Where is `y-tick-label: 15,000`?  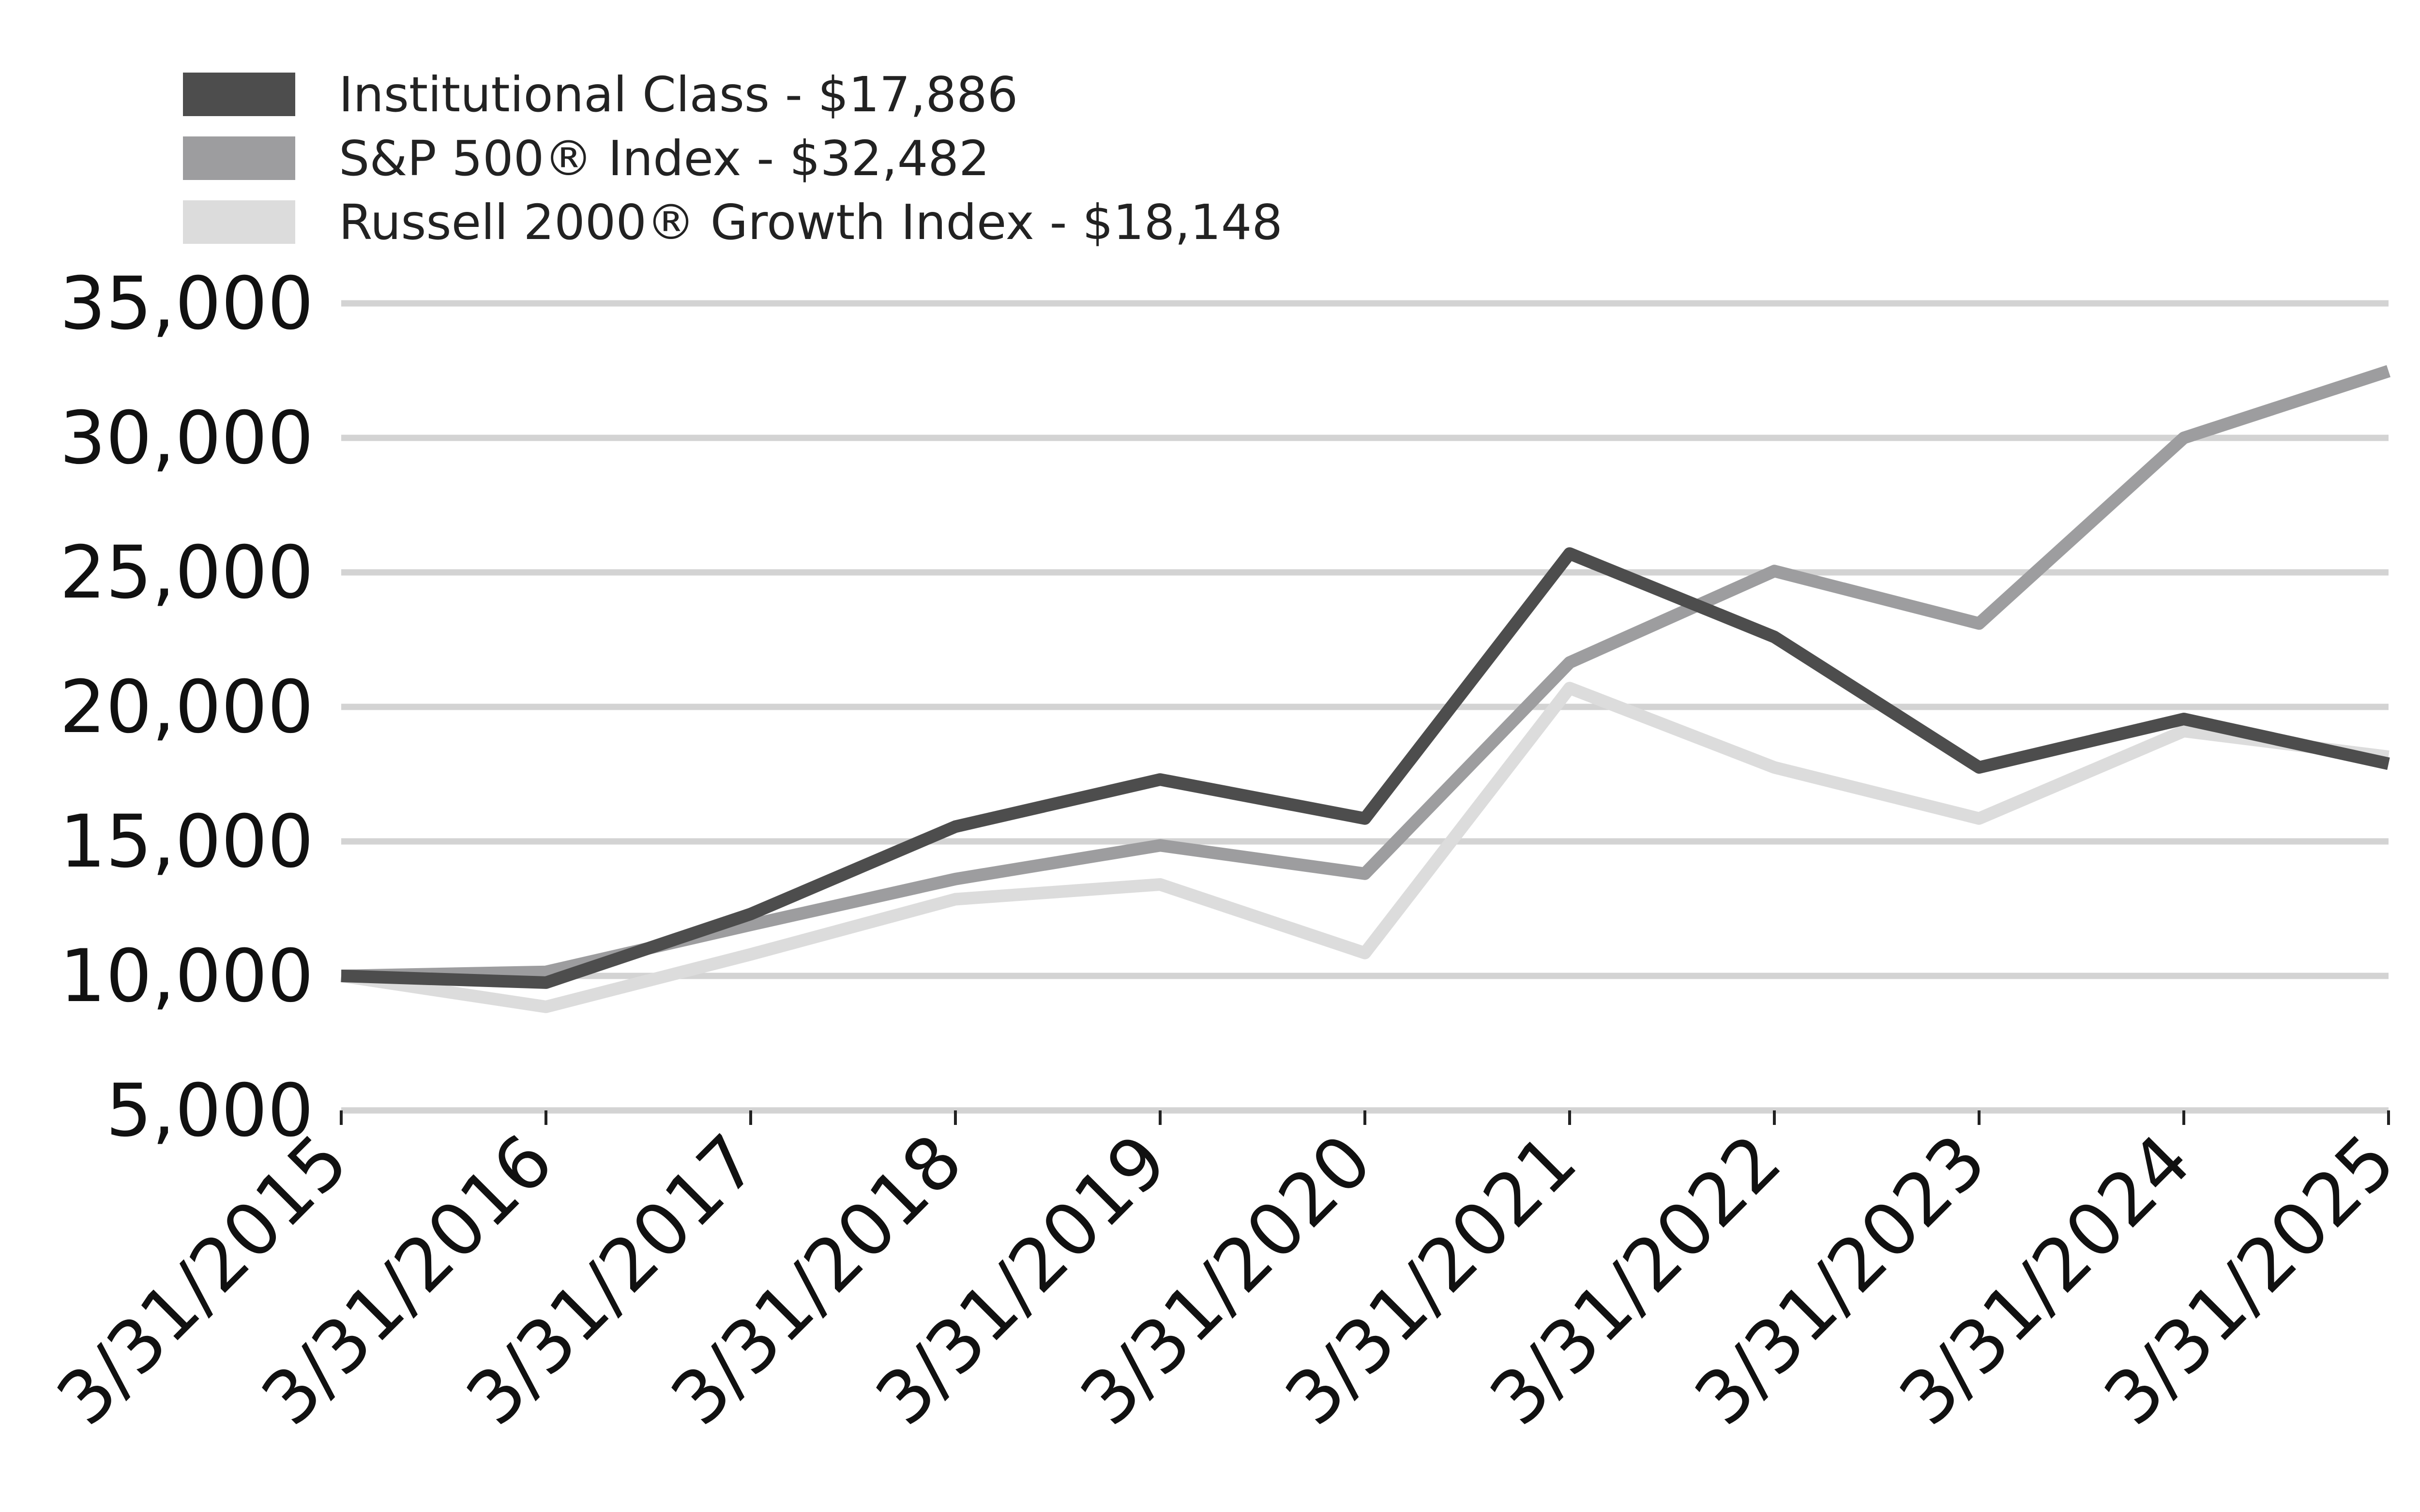 y-tick-label: 15,000 is located at coordinates (187, 842).